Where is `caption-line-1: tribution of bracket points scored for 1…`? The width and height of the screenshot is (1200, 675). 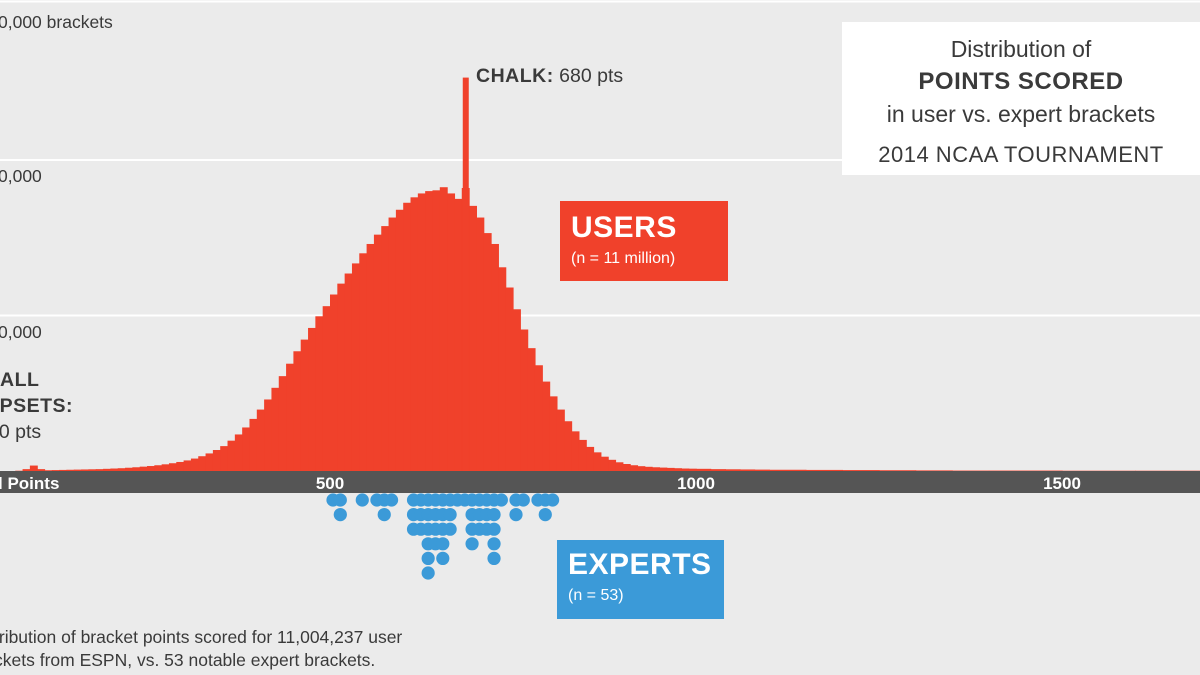 caption-line-1: tribution of bracket points scored for 1… is located at coordinates (201, 637).